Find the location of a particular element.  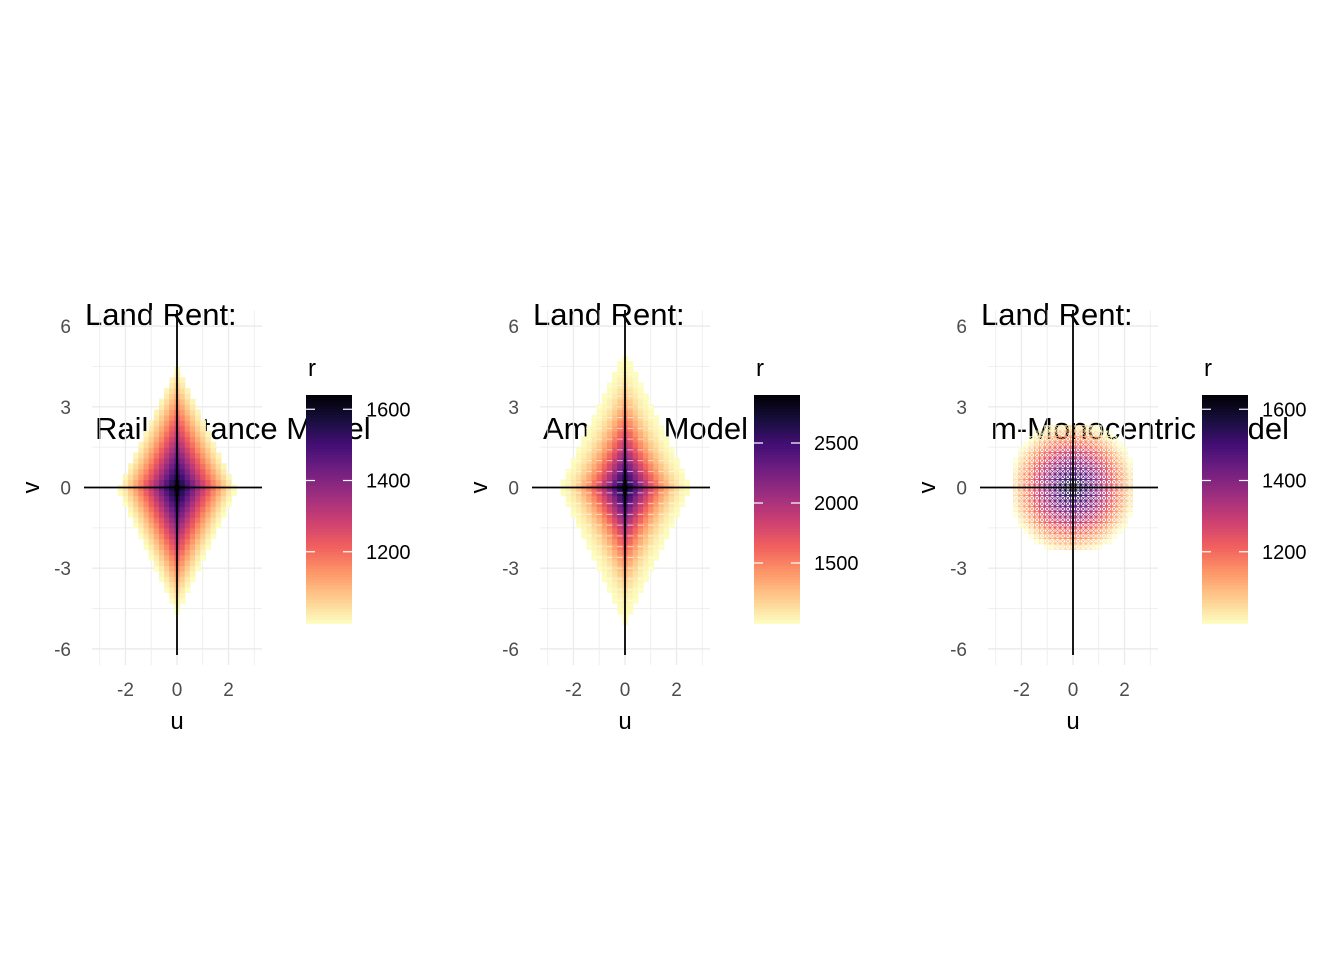

legend-tick-label: 2500 is located at coordinates (836, 444).